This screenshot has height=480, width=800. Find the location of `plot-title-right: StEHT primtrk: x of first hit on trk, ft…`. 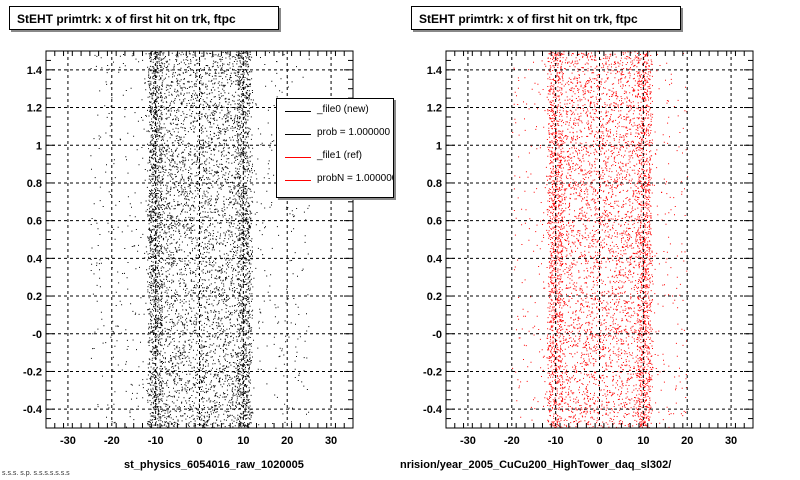

plot-title-right: StEHT primtrk: x of first hit on trk, ft… is located at coordinates (546, 18).